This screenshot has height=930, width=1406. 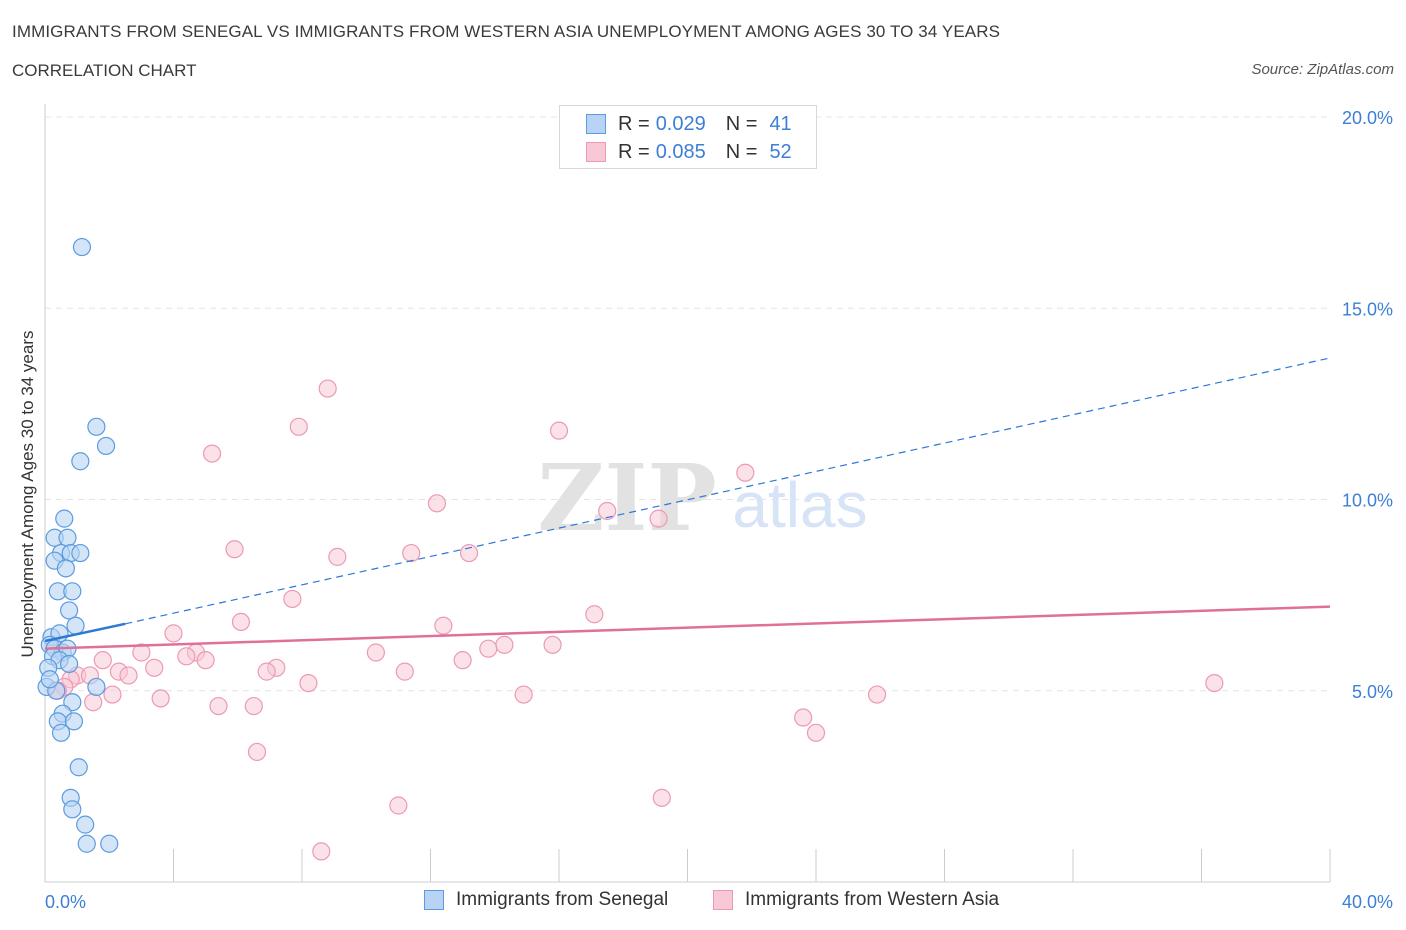 I want to click on watermark-zip: ZIP, so click(x=626, y=498).